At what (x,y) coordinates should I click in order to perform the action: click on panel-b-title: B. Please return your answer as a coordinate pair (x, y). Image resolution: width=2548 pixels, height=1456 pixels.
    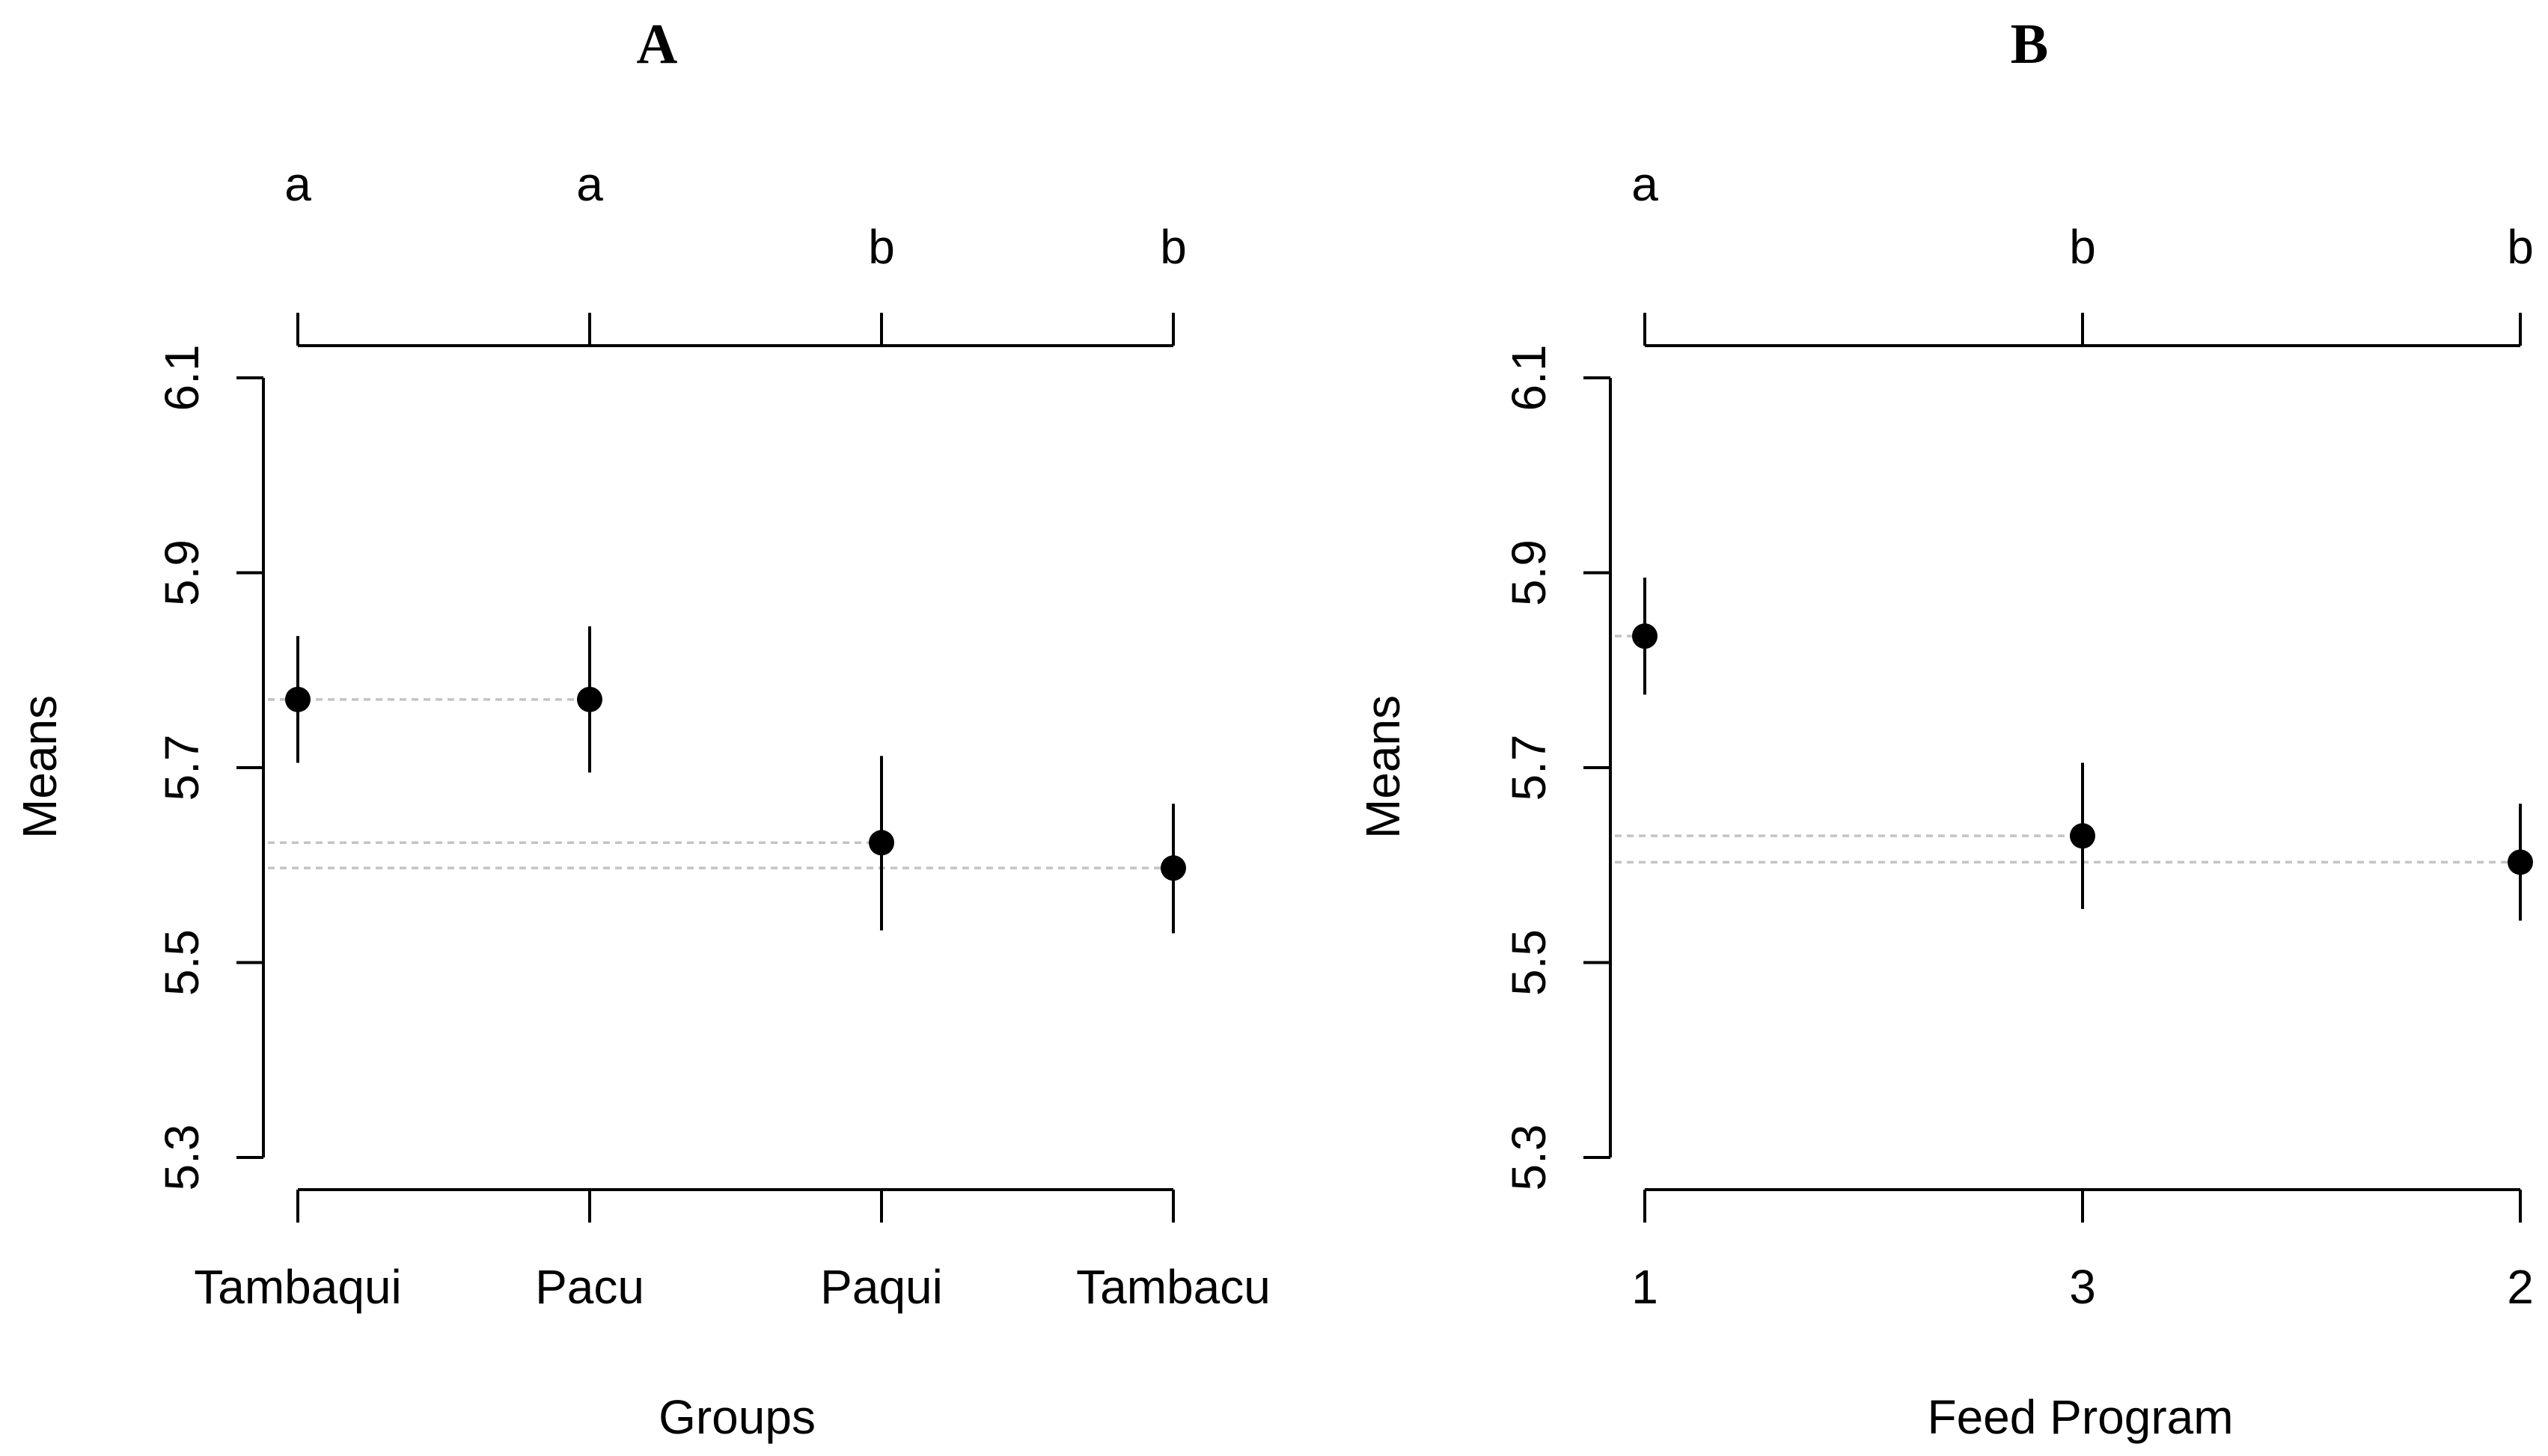
    Looking at the image, I should click on (2030, 44).